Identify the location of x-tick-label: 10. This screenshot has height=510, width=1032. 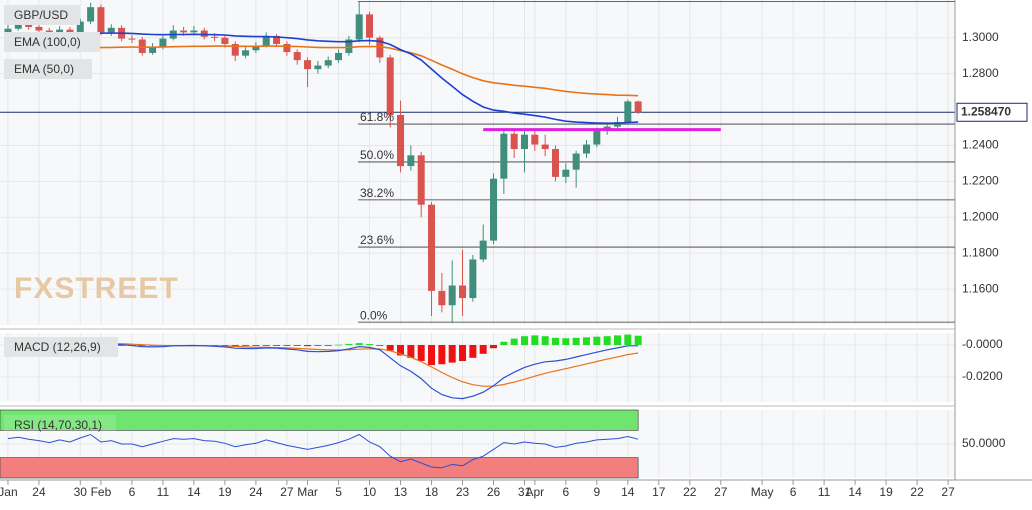
(370, 492).